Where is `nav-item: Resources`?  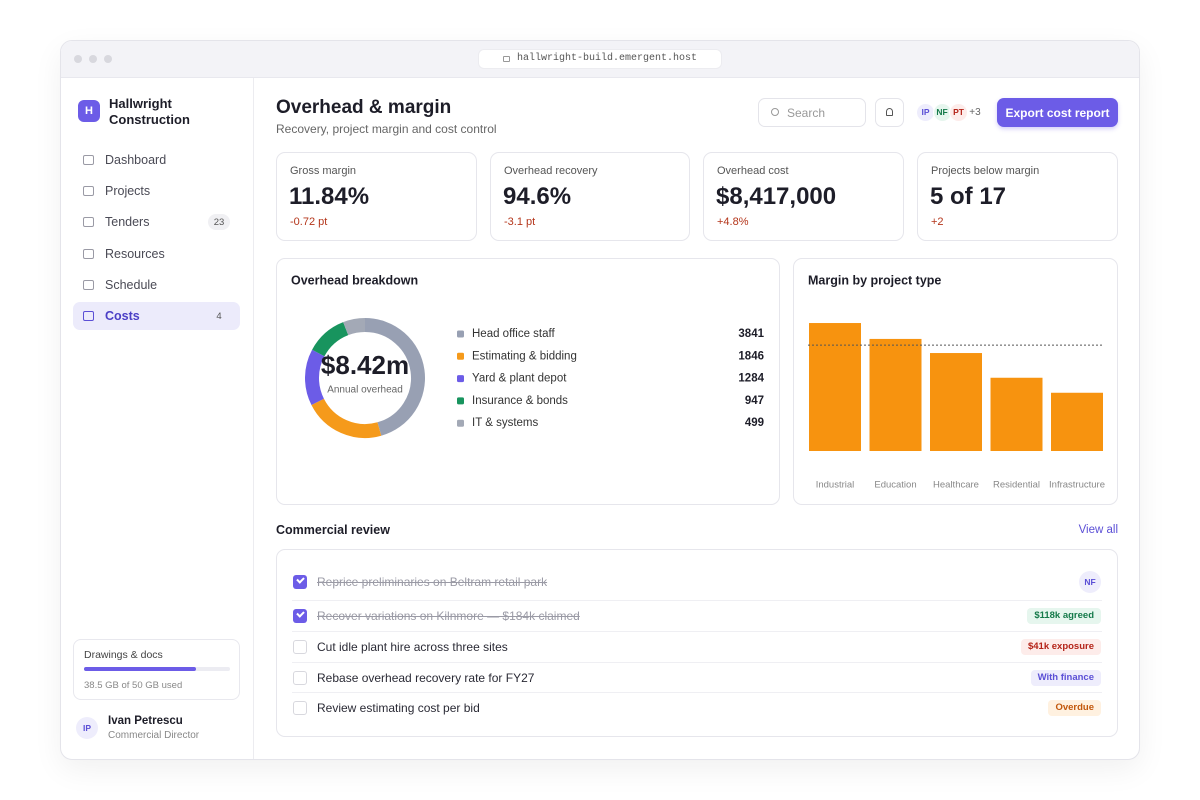 nav-item: Resources is located at coordinates (135, 253).